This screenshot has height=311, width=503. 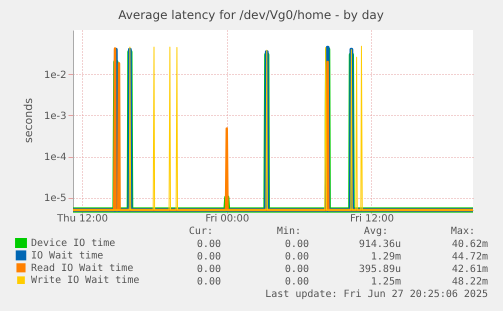 What do you see at coordinates (379, 269) in the screenshot?
I see `text: 395.89u` at bounding box center [379, 269].